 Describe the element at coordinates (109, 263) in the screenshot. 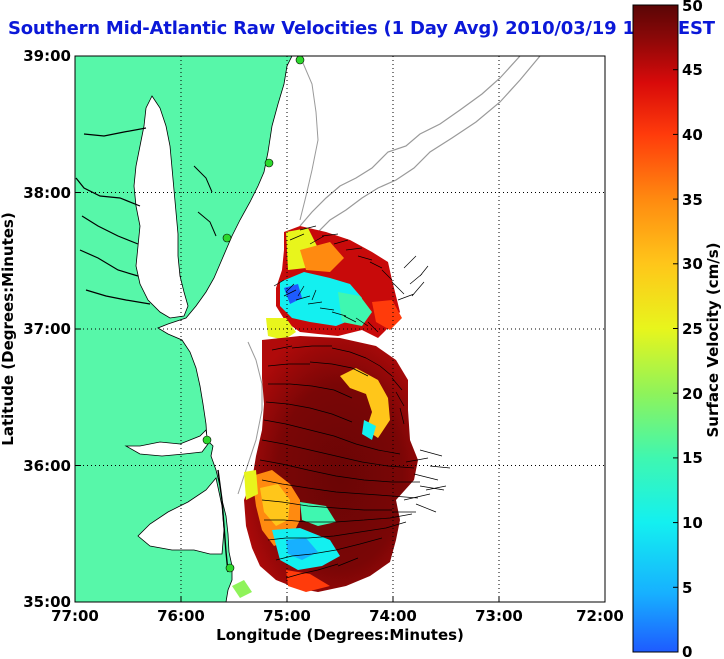

I see `york-river` at that location.